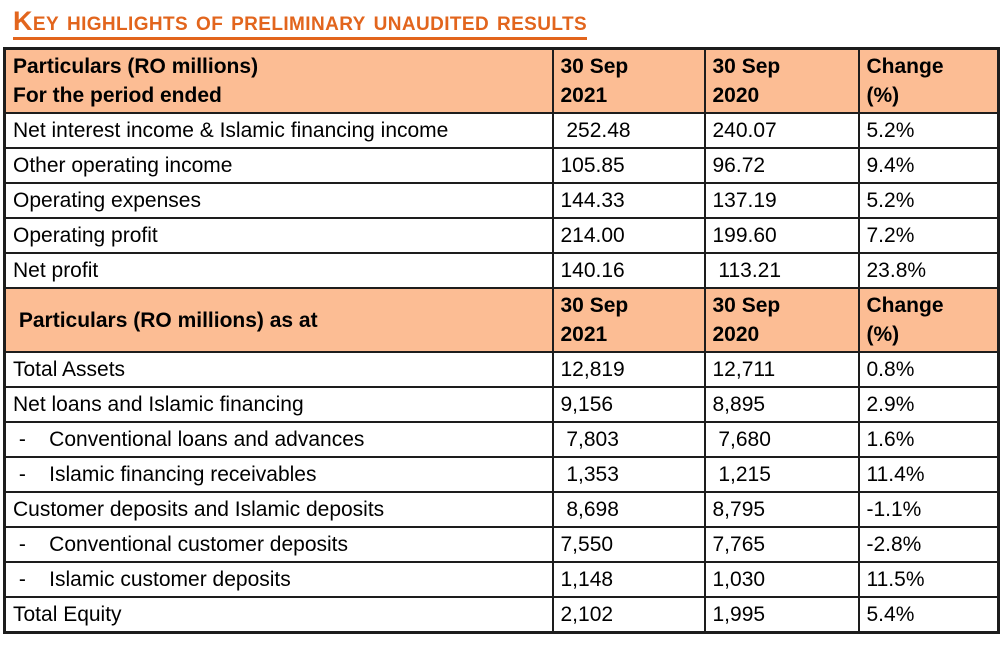 This screenshot has height=667, width=1000. What do you see at coordinates (781, 615) in the screenshot?
I see `value-2020: 1,995` at bounding box center [781, 615].